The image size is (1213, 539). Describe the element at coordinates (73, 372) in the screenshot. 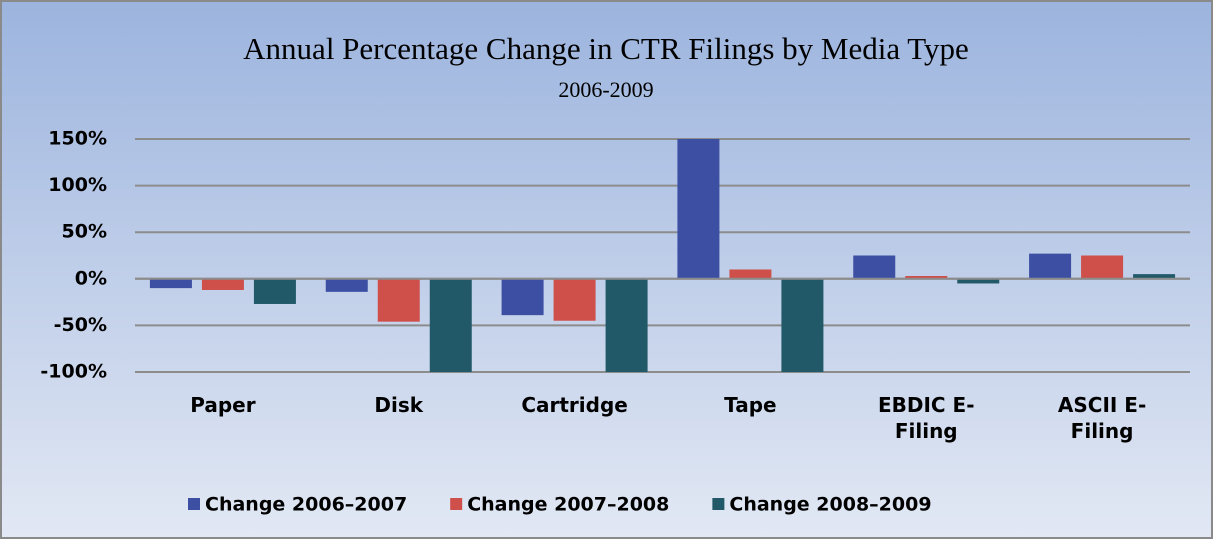

I see `y-tick-label: -100%` at that location.